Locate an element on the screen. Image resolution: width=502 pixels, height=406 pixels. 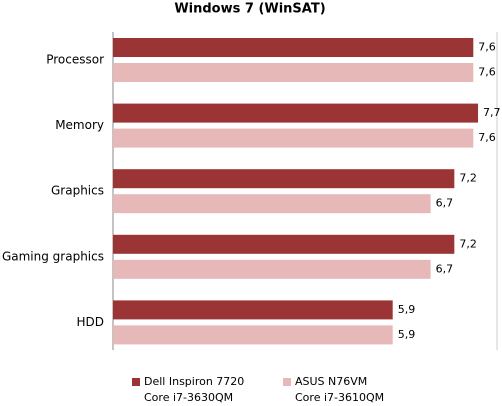
legend-entry: ASUS N76VM Core i7-3610QM is located at coordinates (333, 390).